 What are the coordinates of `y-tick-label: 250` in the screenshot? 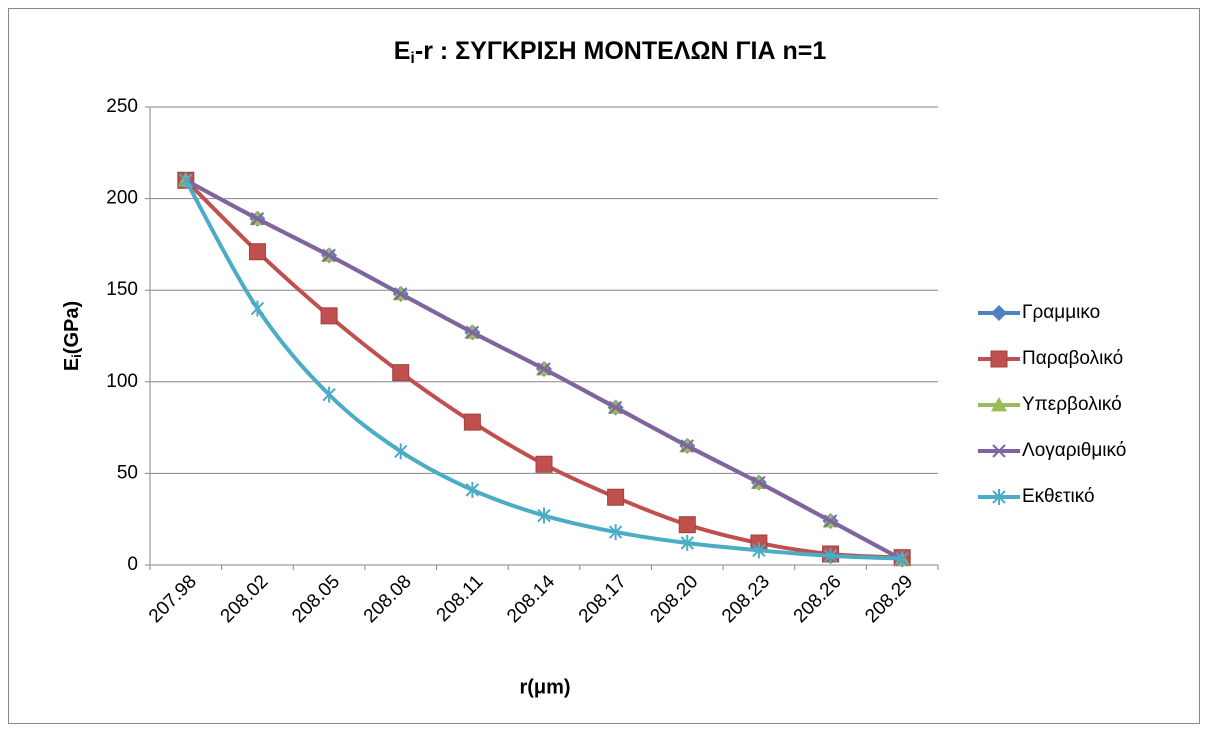 It's located at (122, 106).